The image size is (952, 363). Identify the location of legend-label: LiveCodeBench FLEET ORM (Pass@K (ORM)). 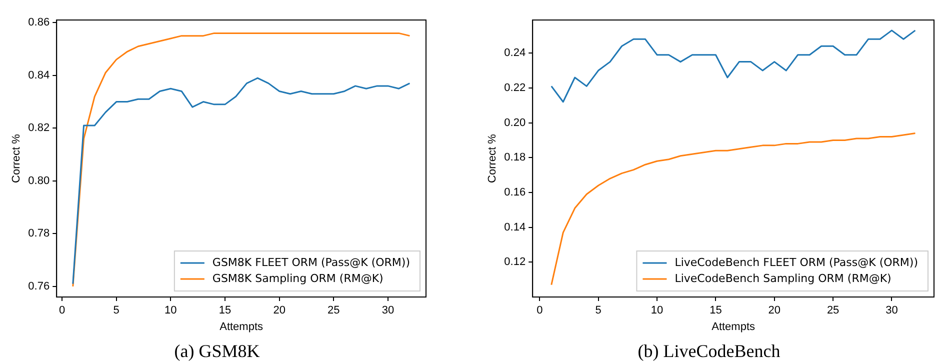
(796, 262).